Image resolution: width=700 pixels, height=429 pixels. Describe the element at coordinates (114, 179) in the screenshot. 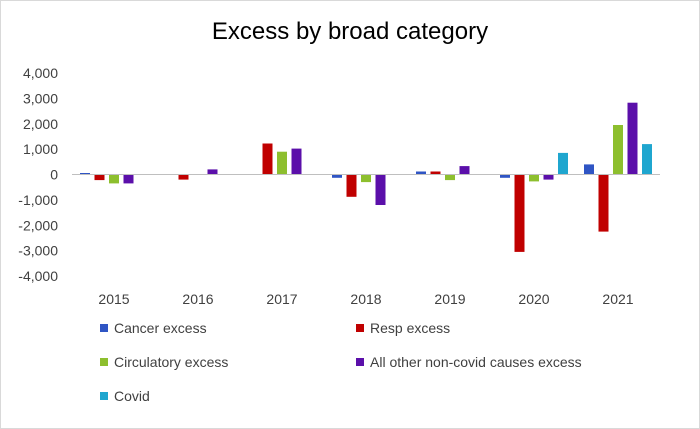

I see `bar-circulatory-excess-2015` at that location.